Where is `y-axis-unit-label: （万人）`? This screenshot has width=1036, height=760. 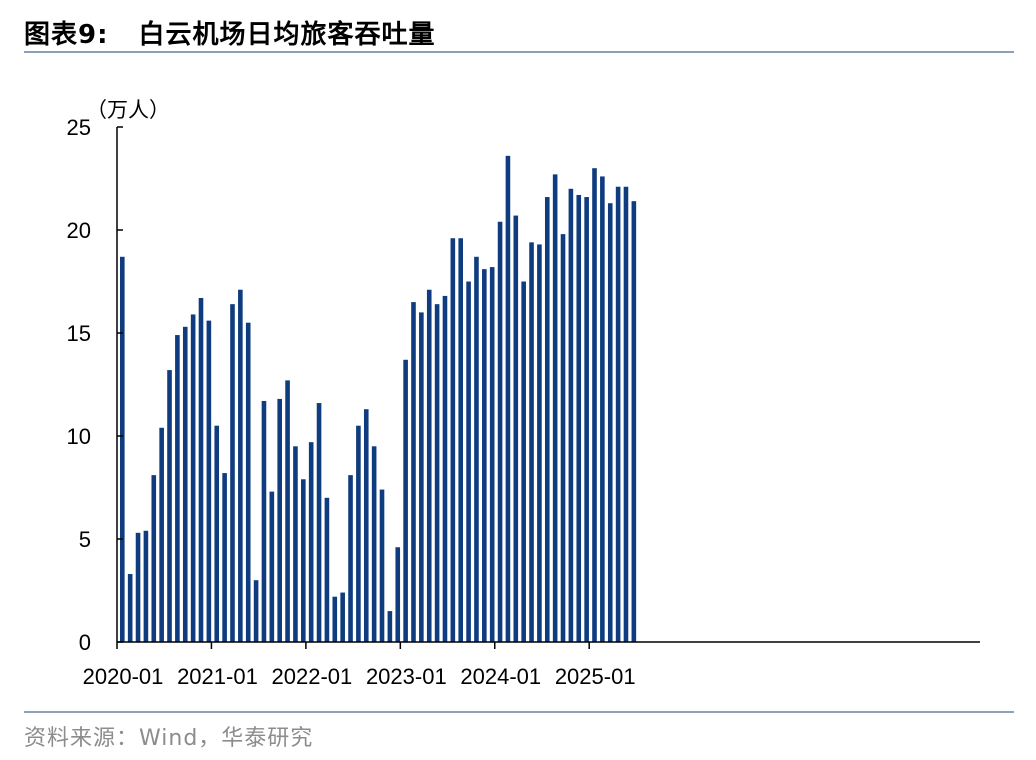 y-axis-unit-label: （万人） is located at coordinates (128, 110).